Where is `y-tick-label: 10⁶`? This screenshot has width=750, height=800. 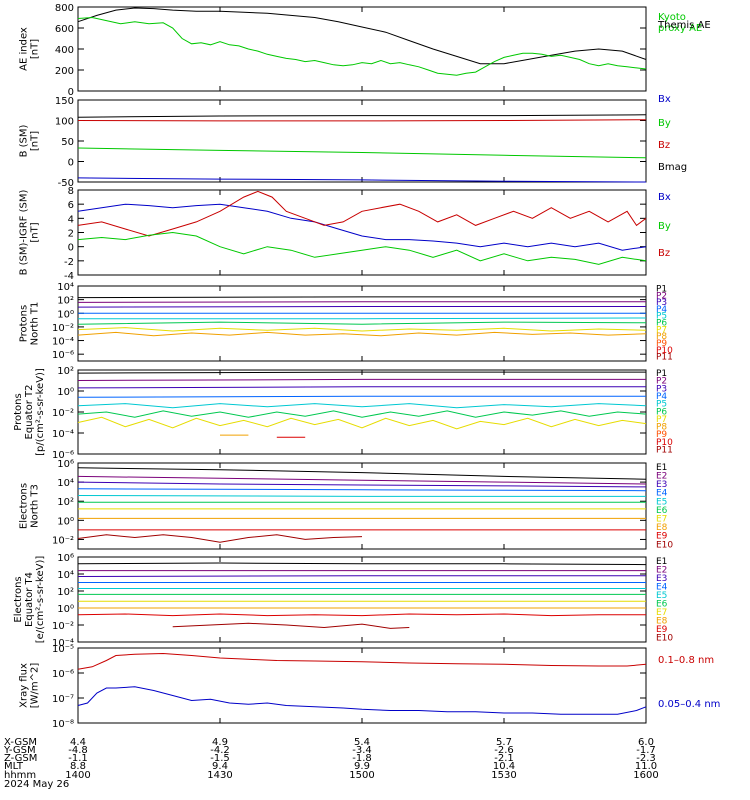 y-tick-label: 10⁶ is located at coordinates (65, 464).